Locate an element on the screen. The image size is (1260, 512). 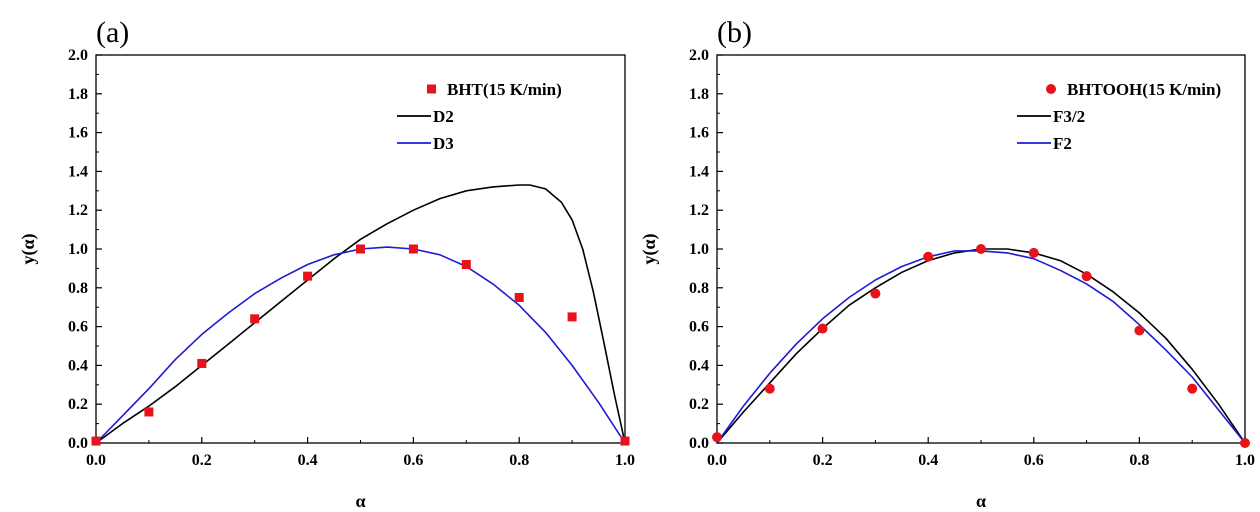
legend-entry: BHT(15 K/min) is located at coordinates (504, 89).